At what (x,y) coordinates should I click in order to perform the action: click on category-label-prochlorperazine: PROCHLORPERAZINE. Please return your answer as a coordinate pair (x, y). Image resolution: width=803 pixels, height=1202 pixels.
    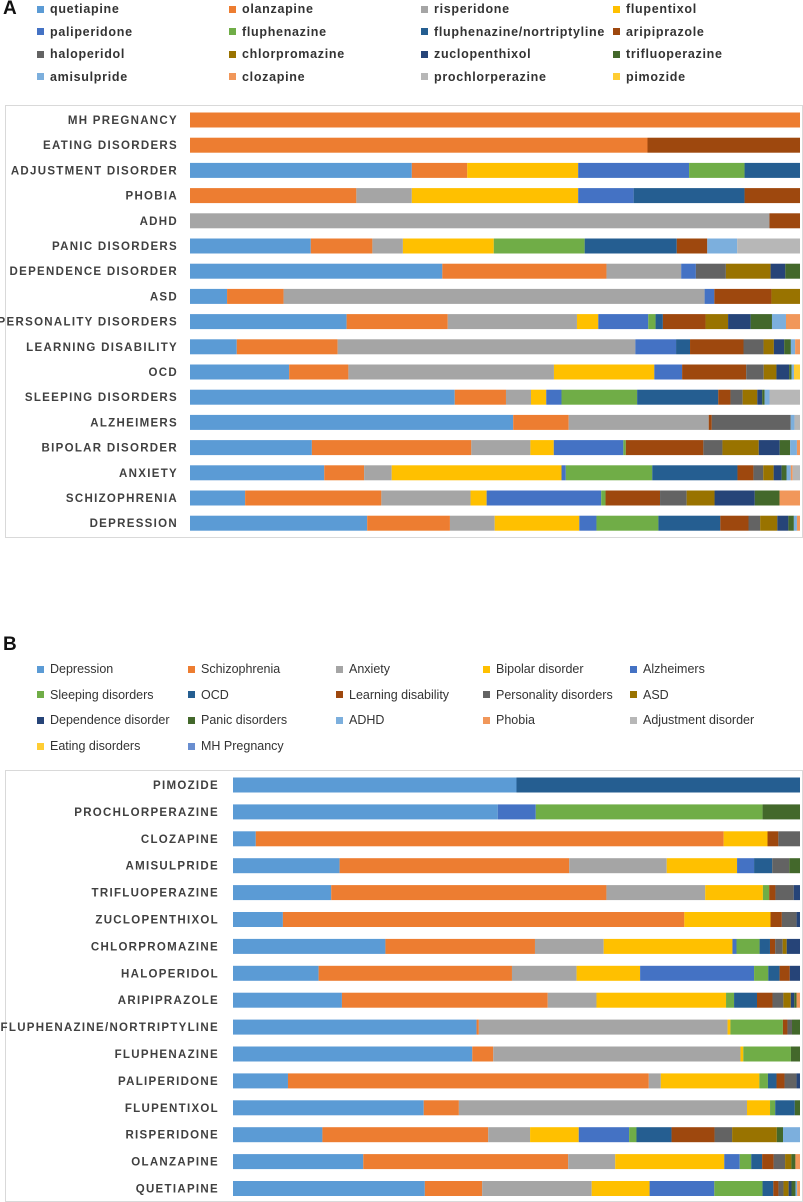
    Looking at the image, I should click on (146, 813).